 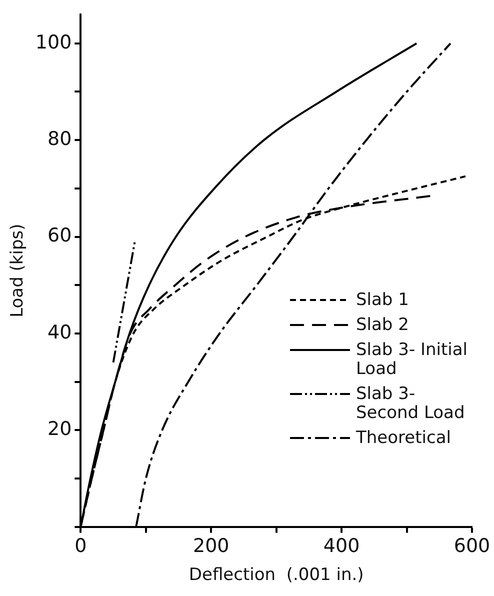 What do you see at coordinates (18, 271) in the screenshot?
I see `y-axis-title: Load (kips)` at bounding box center [18, 271].